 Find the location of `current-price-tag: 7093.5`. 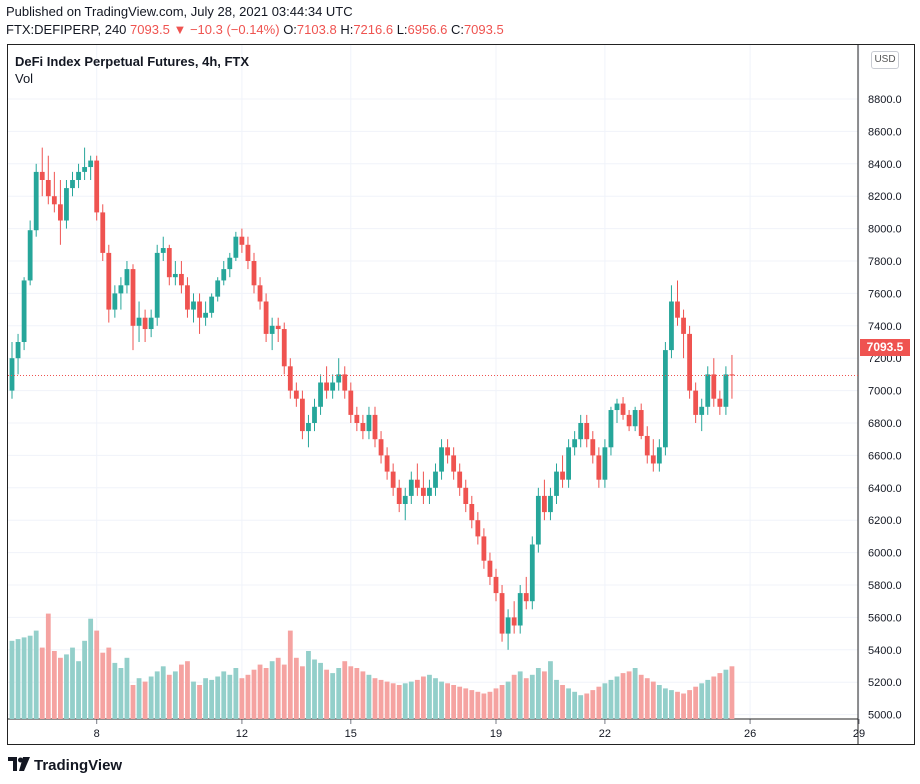

current-price-tag: 7093.5 is located at coordinates (885, 347).